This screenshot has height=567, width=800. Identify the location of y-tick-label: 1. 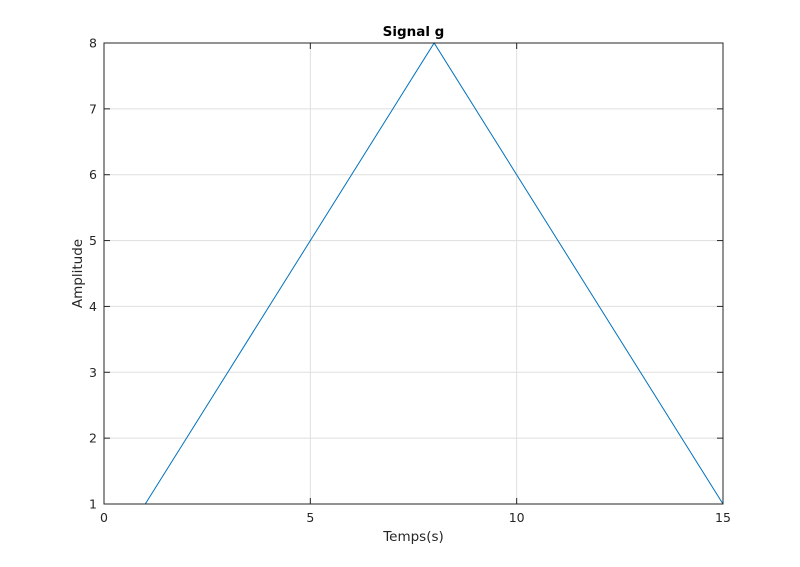
(93, 504).